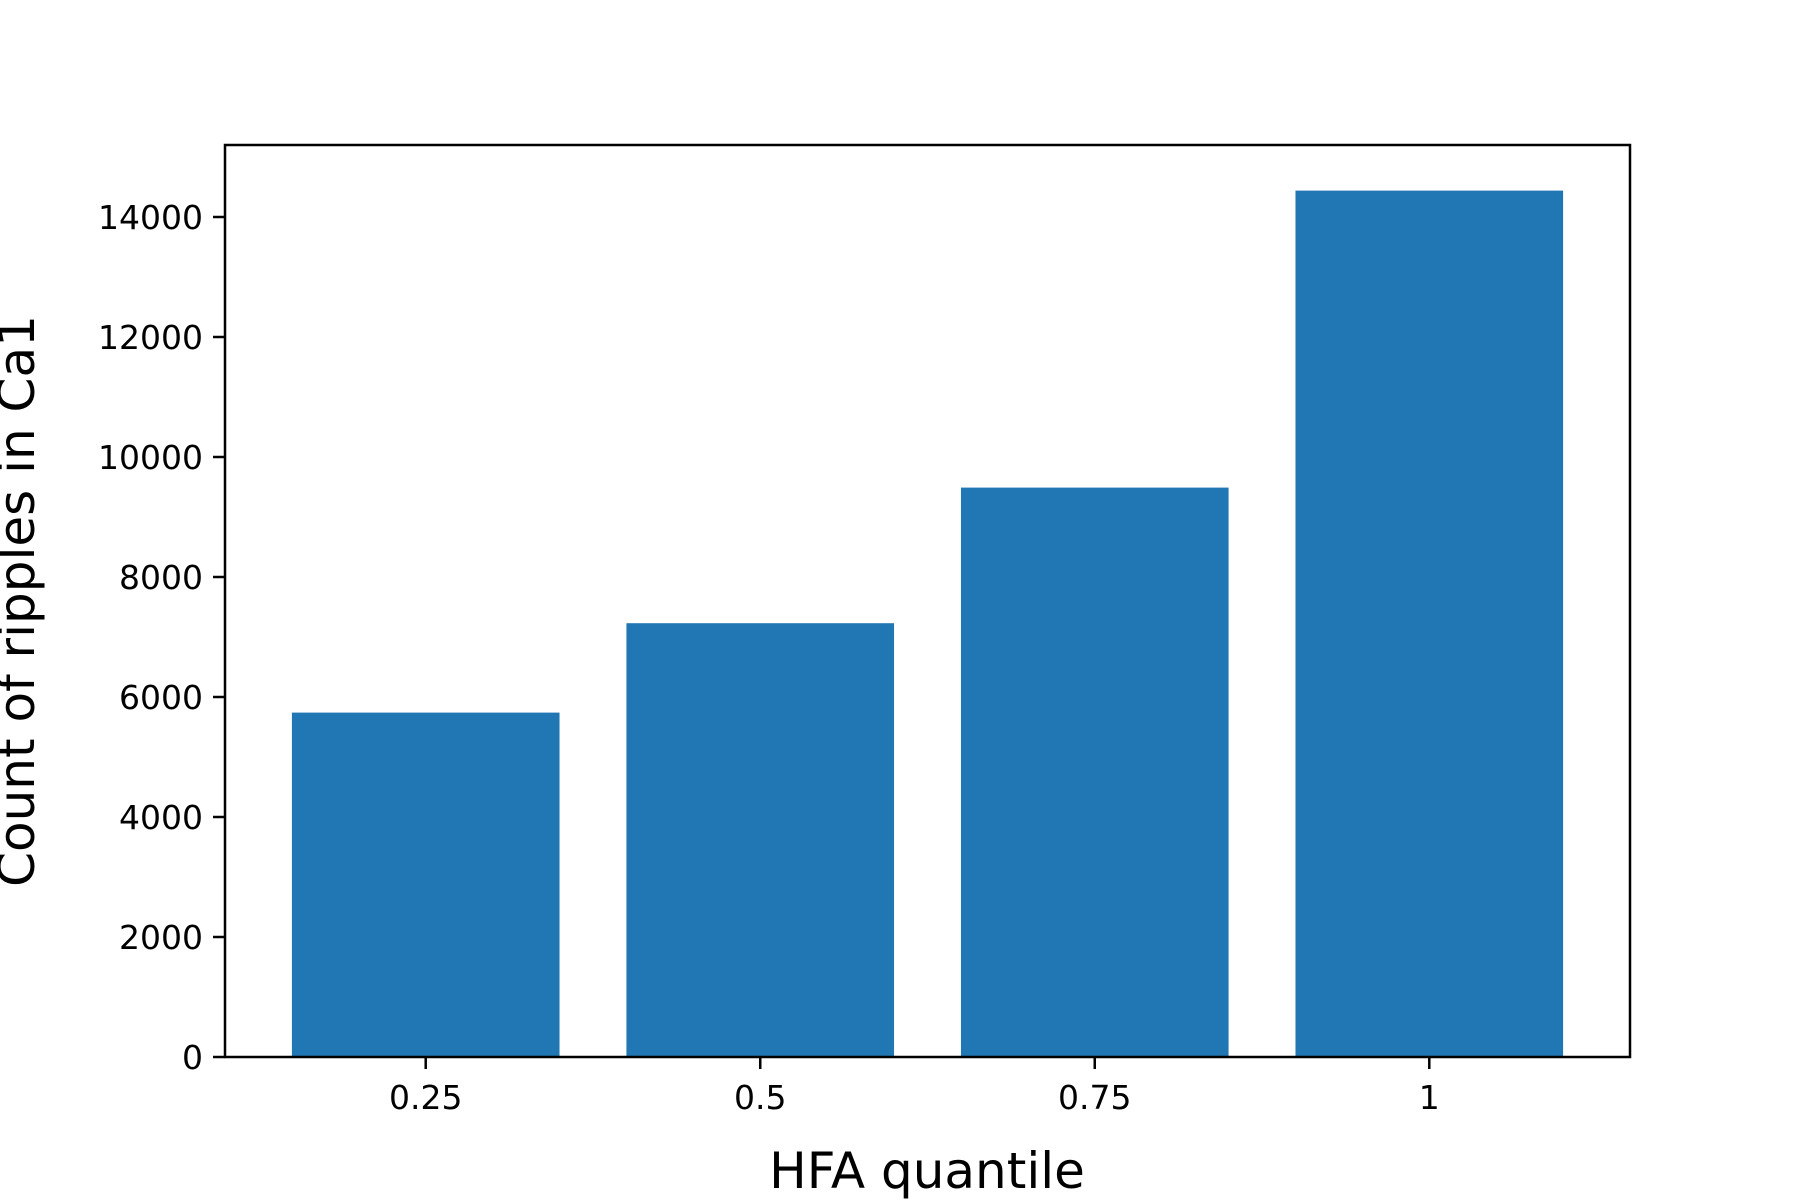  Describe the element at coordinates (161, 577) in the screenshot. I see `y-tick-label: 8000` at that location.